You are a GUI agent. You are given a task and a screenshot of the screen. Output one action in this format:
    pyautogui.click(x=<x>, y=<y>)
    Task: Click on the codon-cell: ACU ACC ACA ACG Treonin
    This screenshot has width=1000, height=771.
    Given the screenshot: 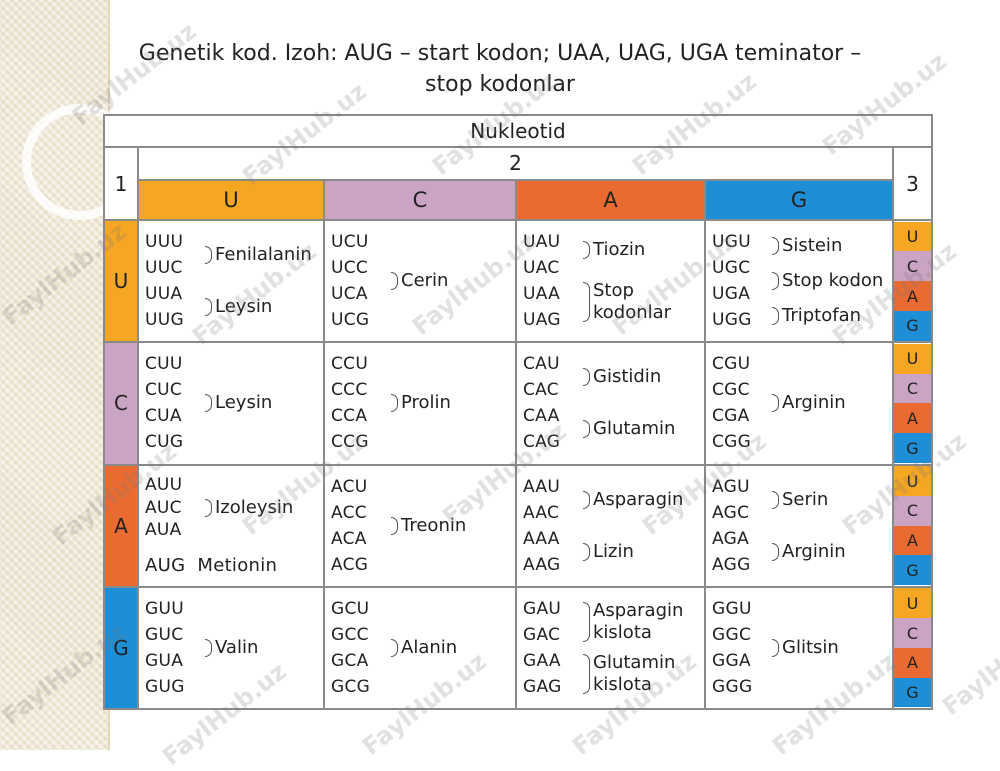 What is the action you would take?
    pyautogui.click(x=420, y=525)
    